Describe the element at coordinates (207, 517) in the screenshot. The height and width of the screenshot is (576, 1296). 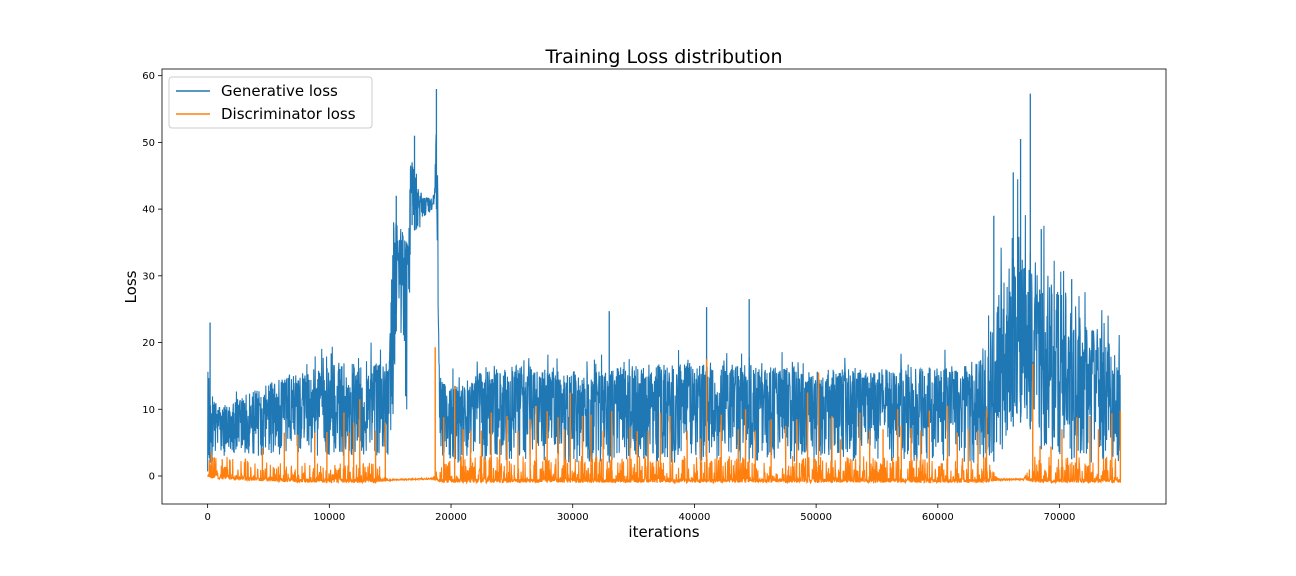
I see `x-tick-label: 0` at that location.